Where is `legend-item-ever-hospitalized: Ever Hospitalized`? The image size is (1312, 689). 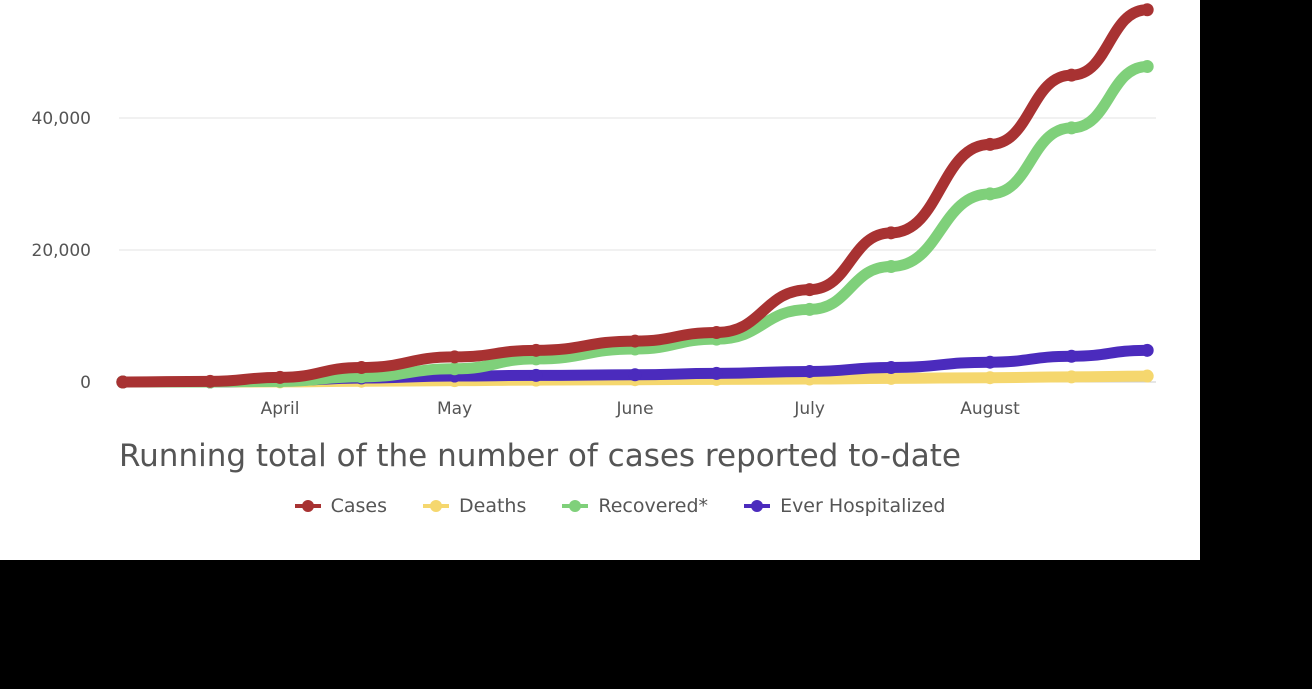
legend-item-ever-hospitalized: Ever Hospitalized is located at coordinates (844, 506).